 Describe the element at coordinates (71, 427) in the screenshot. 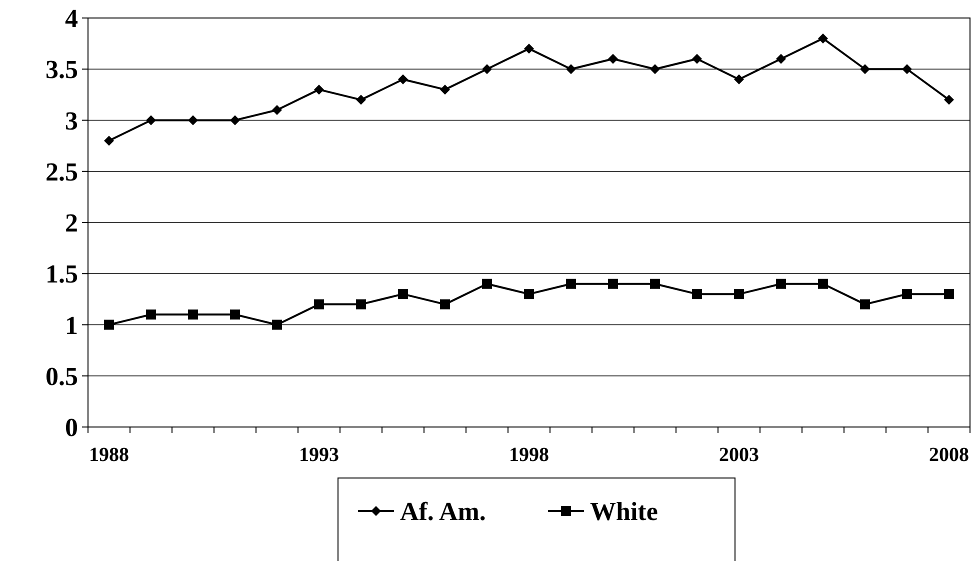

I see `y-tick-label: 0` at that location.